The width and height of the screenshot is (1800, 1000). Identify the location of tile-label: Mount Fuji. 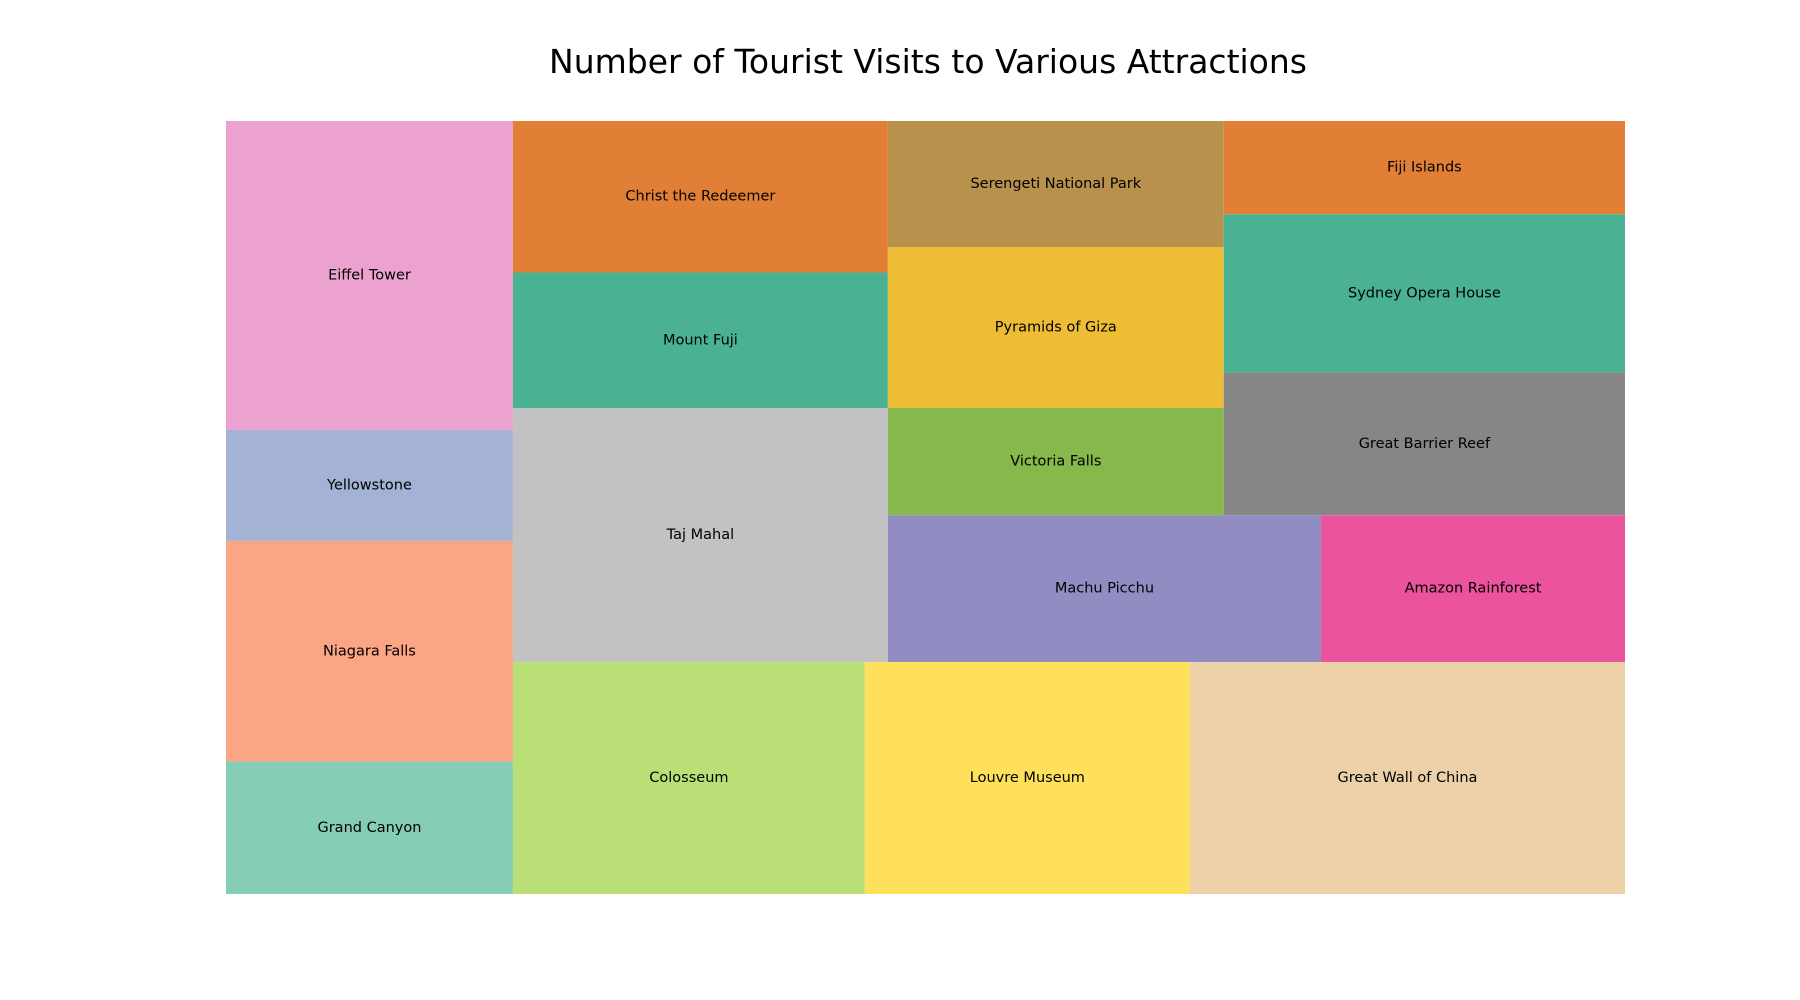
(700, 340).